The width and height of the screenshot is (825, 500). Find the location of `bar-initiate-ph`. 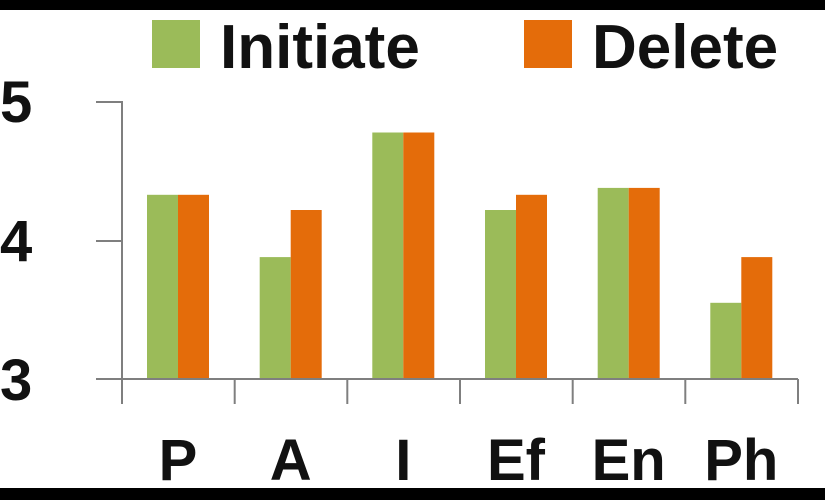

bar-initiate-ph is located at coordinates (726, 340).